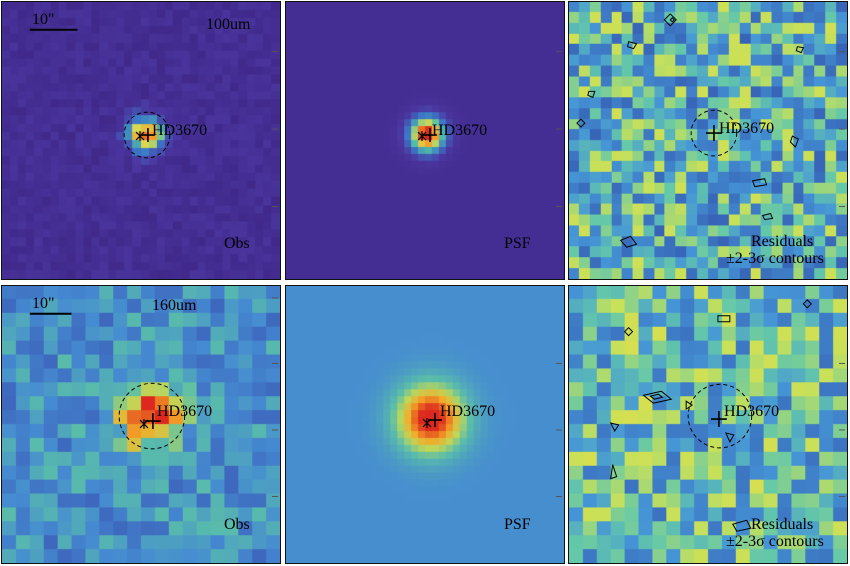  Describe the element at coordinates (174, 305) in the screenshot. I see `band-label: 160um` at that location.